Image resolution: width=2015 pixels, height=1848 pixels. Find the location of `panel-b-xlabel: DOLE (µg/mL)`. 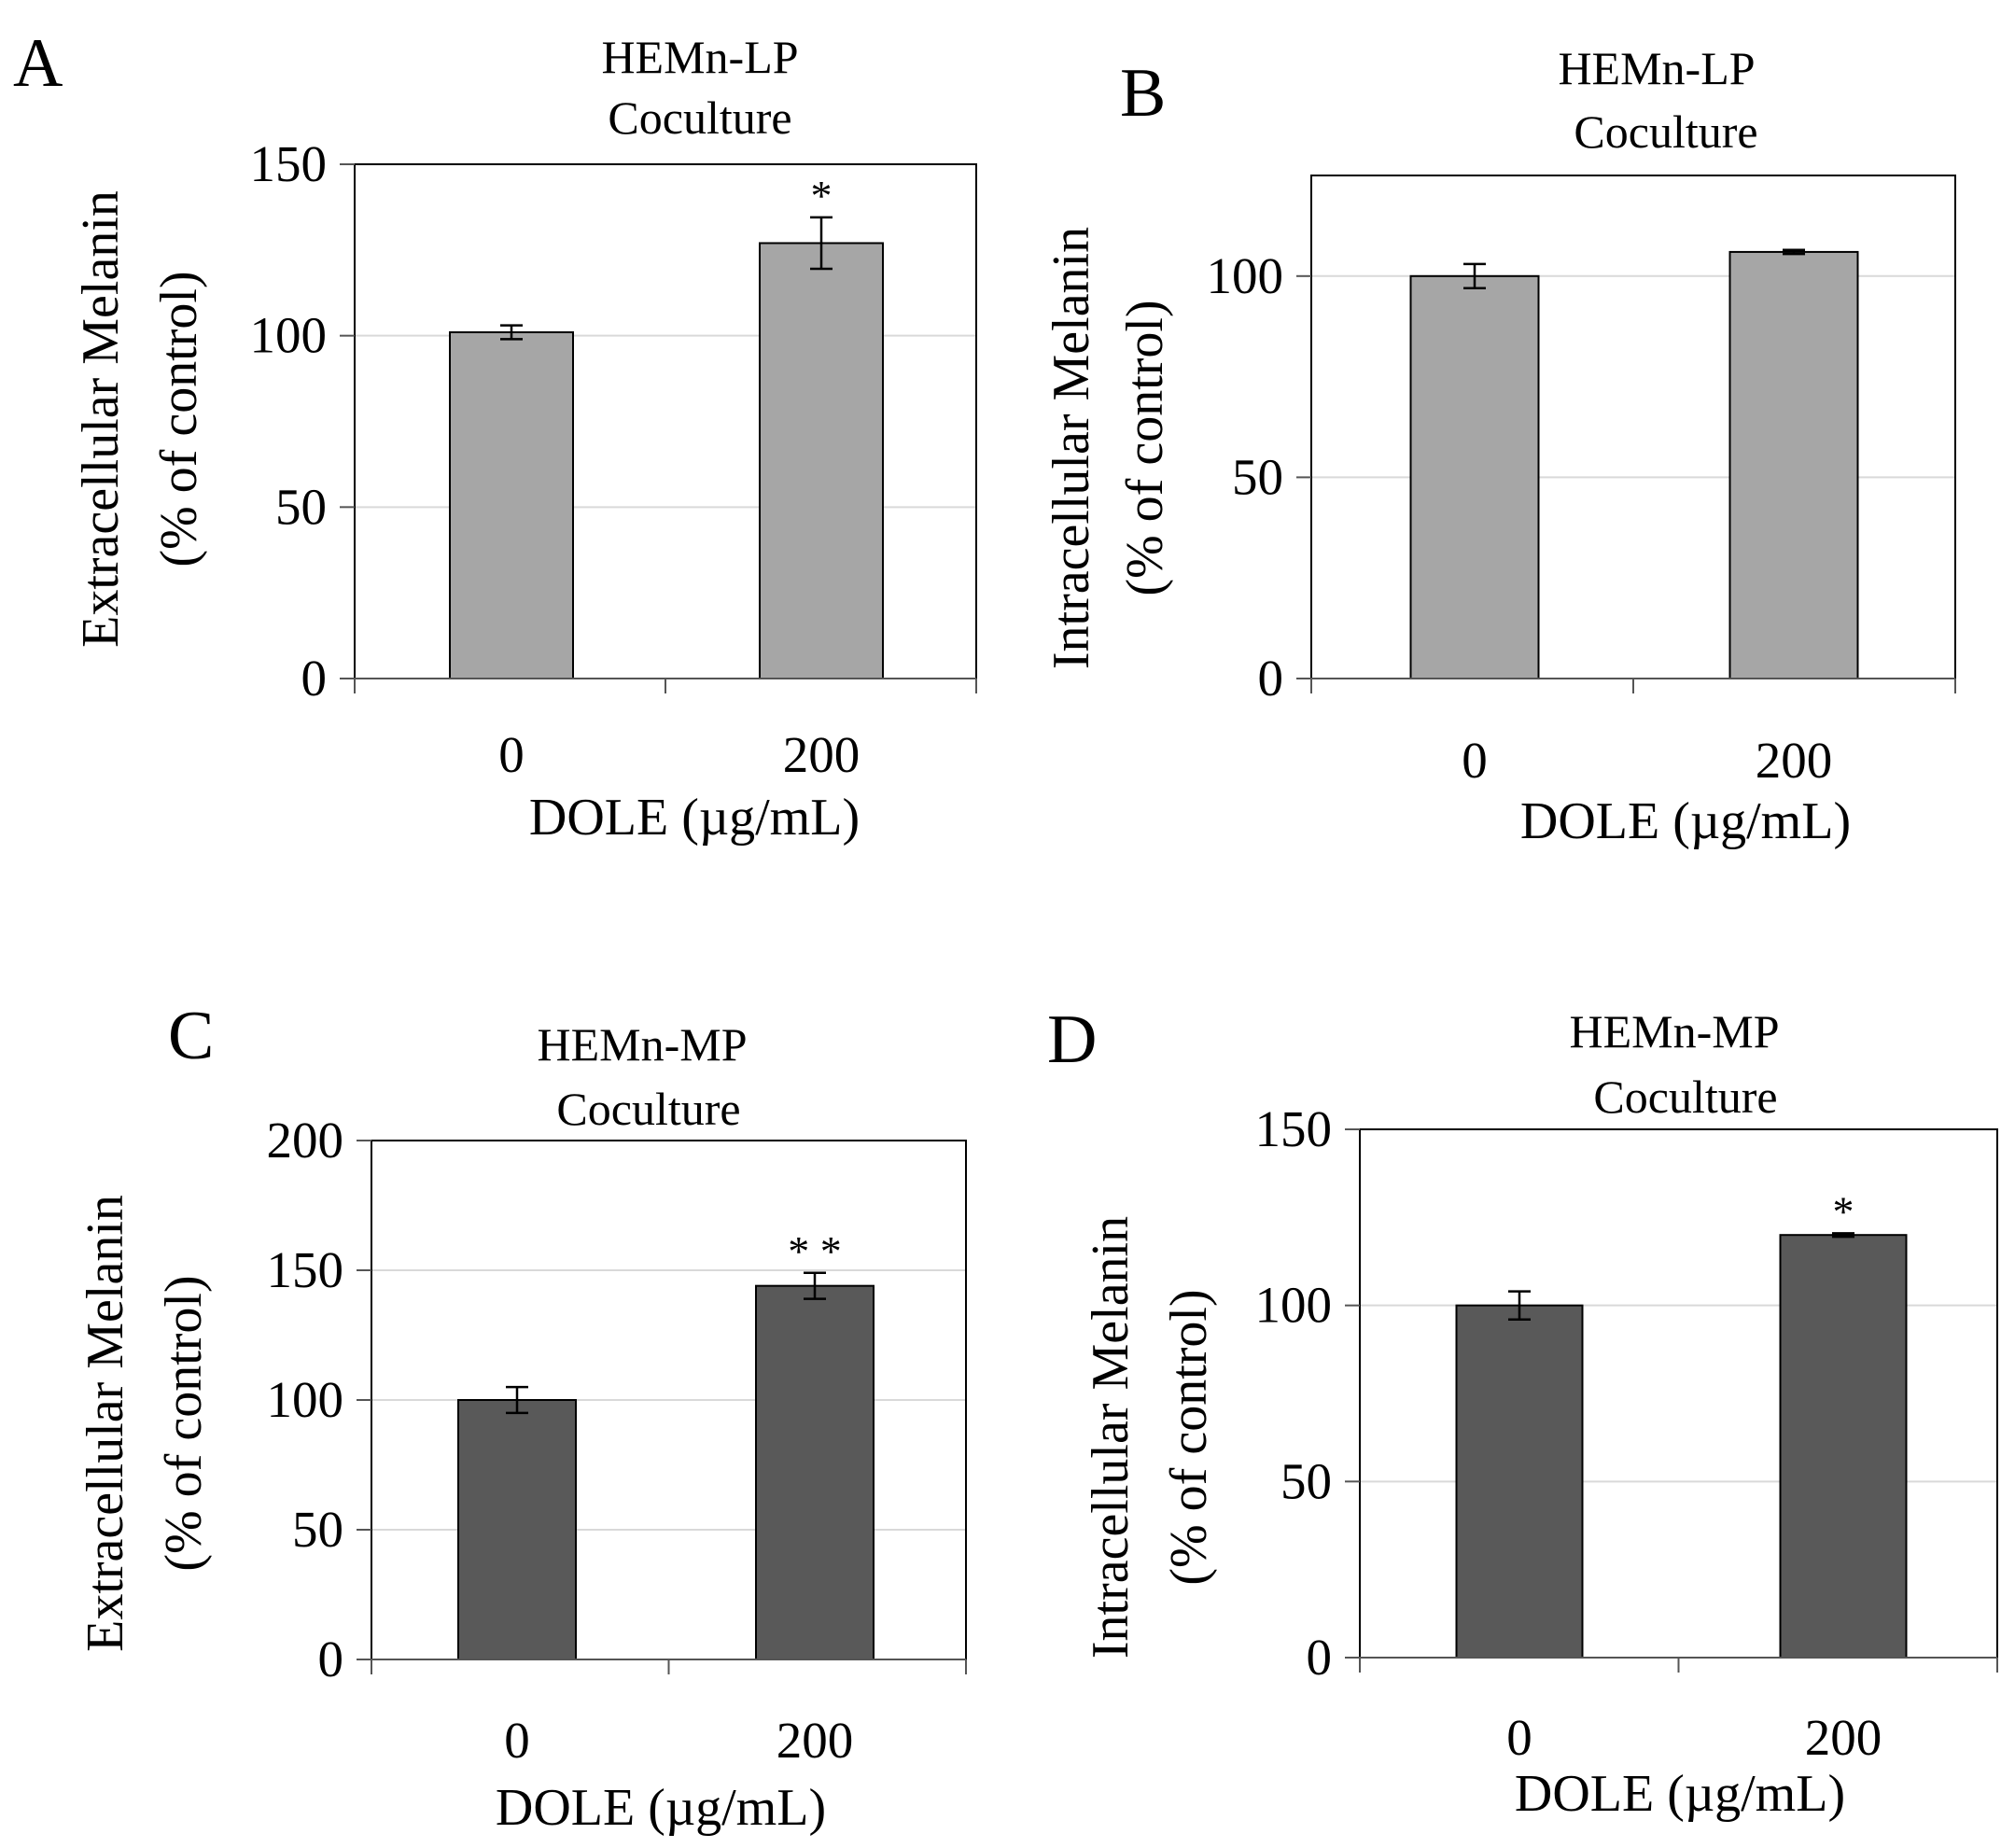

panel-b-xlabel: DOLE (µg/mL) is located at coordinates (1685, 821).